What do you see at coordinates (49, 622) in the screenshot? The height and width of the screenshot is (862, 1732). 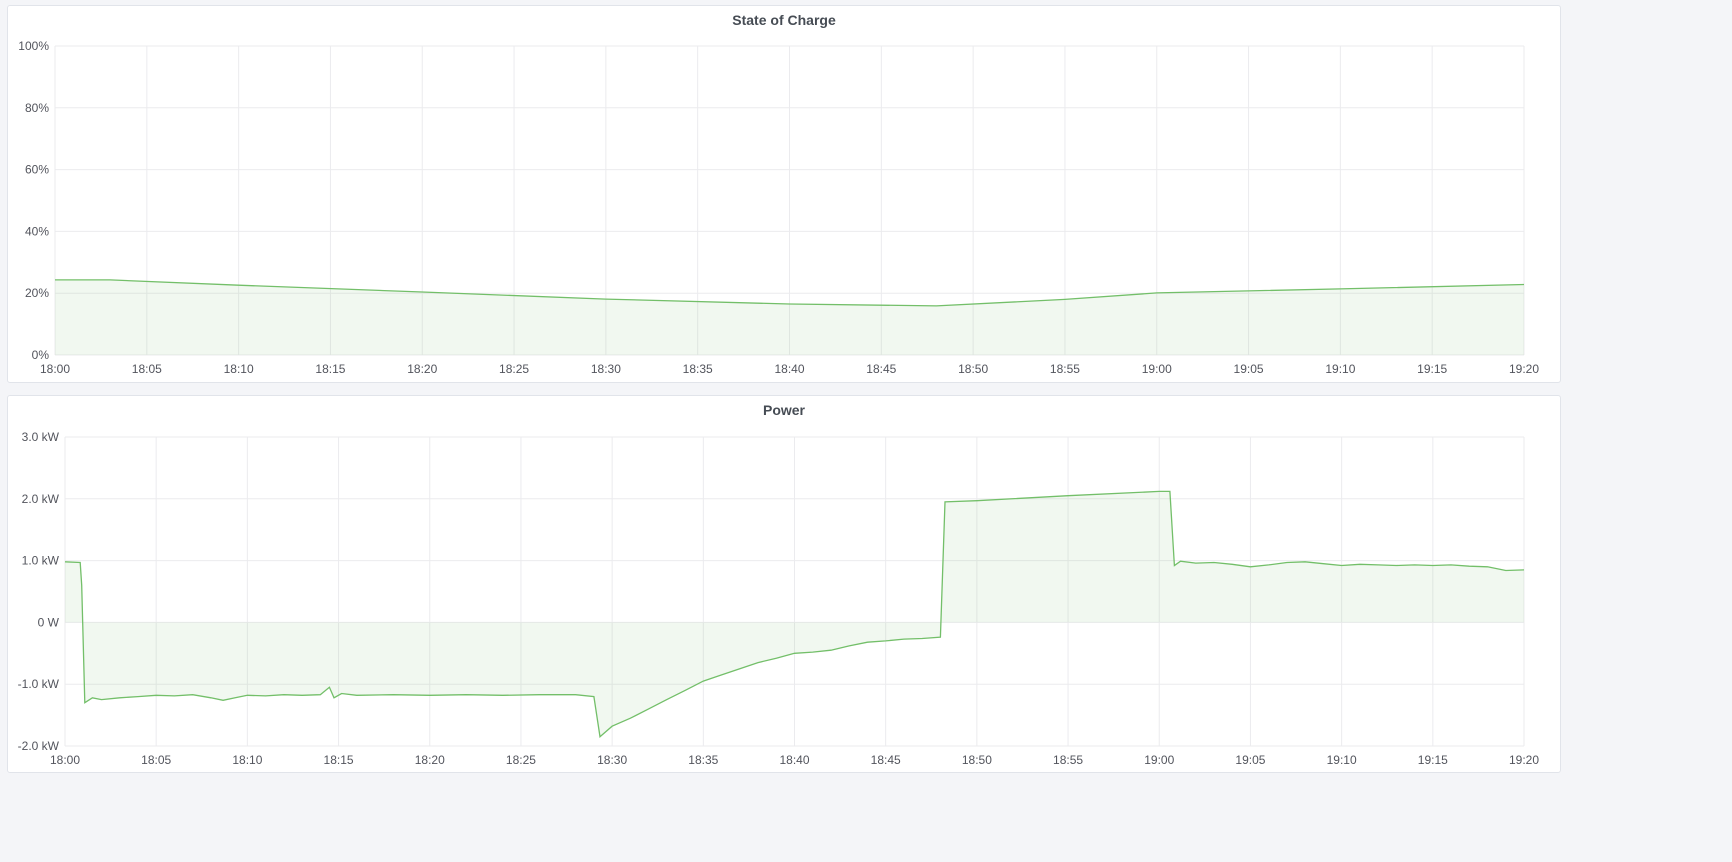 I see `y-tick-label: 0 W` at bounding box center [49, 622].